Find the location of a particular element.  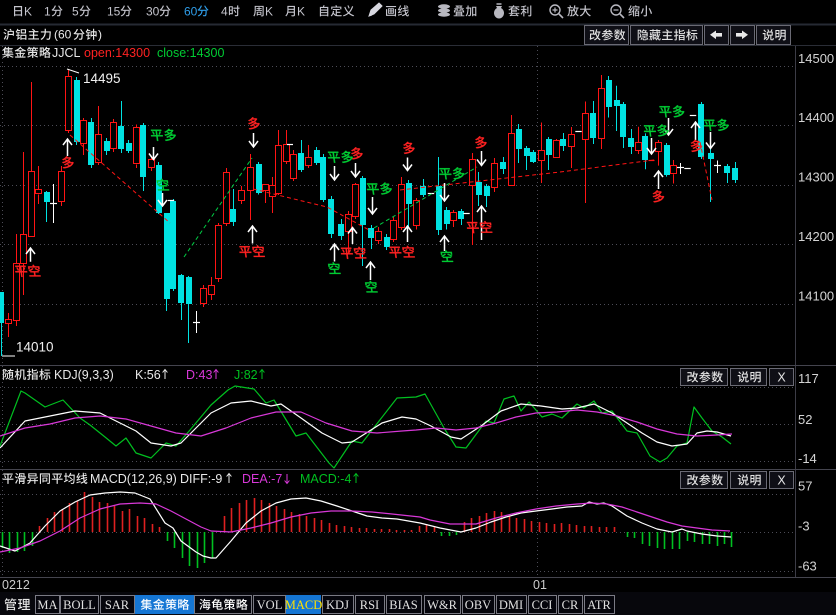

svg-text: KDJ(9,3,3) is located at coordinates (84, 375).